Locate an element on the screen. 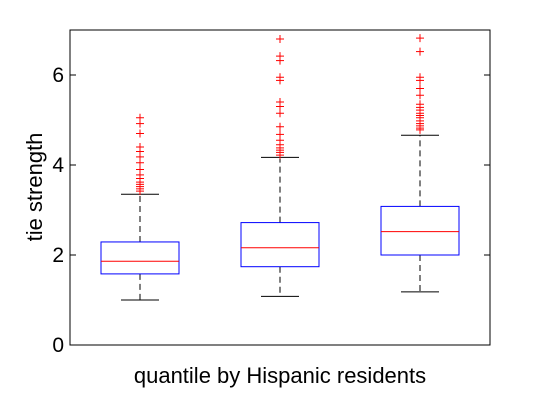  y-tick-label: 0 is located at coordinates (58, 345).